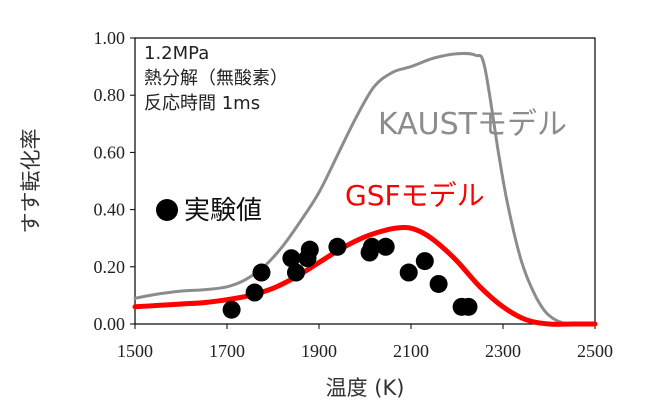  Describe the element at coordinates (110, 152) in the screenshot. I see `y-tick-label: 0.60` at that location.